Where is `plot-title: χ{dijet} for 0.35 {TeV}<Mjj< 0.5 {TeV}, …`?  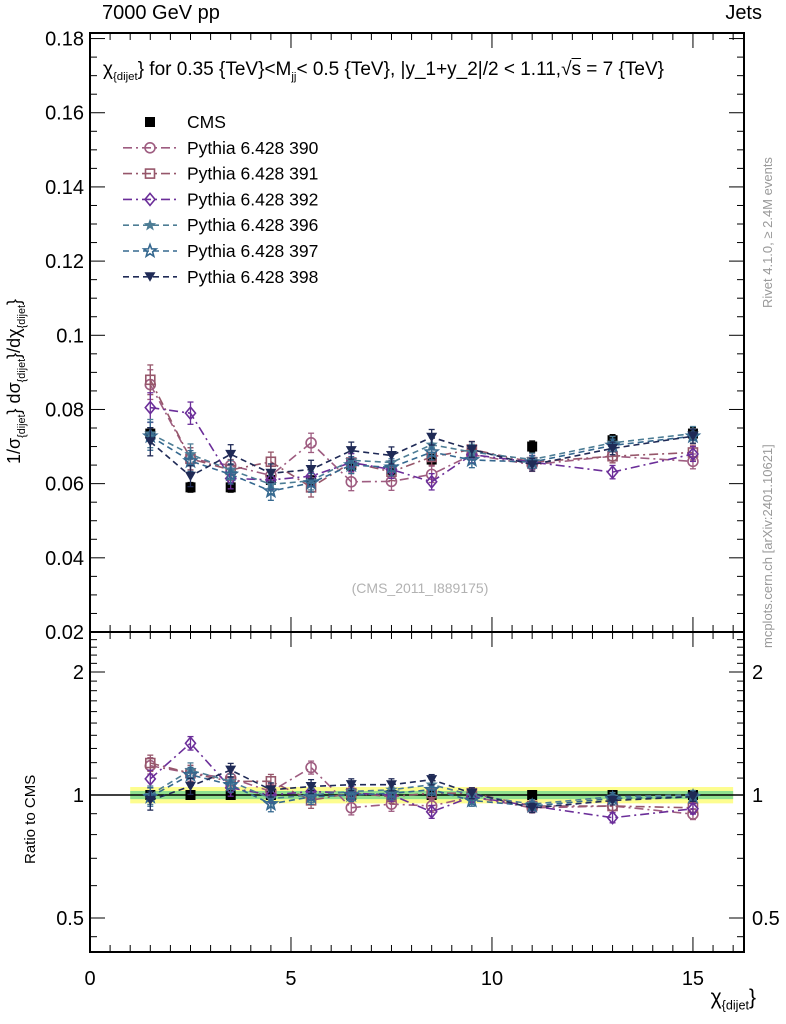 plot-title: χ{dijet} for 0.35 {TeV}<Mjj< 0.5 {TeV}, … is located at coordinates (383, 71).